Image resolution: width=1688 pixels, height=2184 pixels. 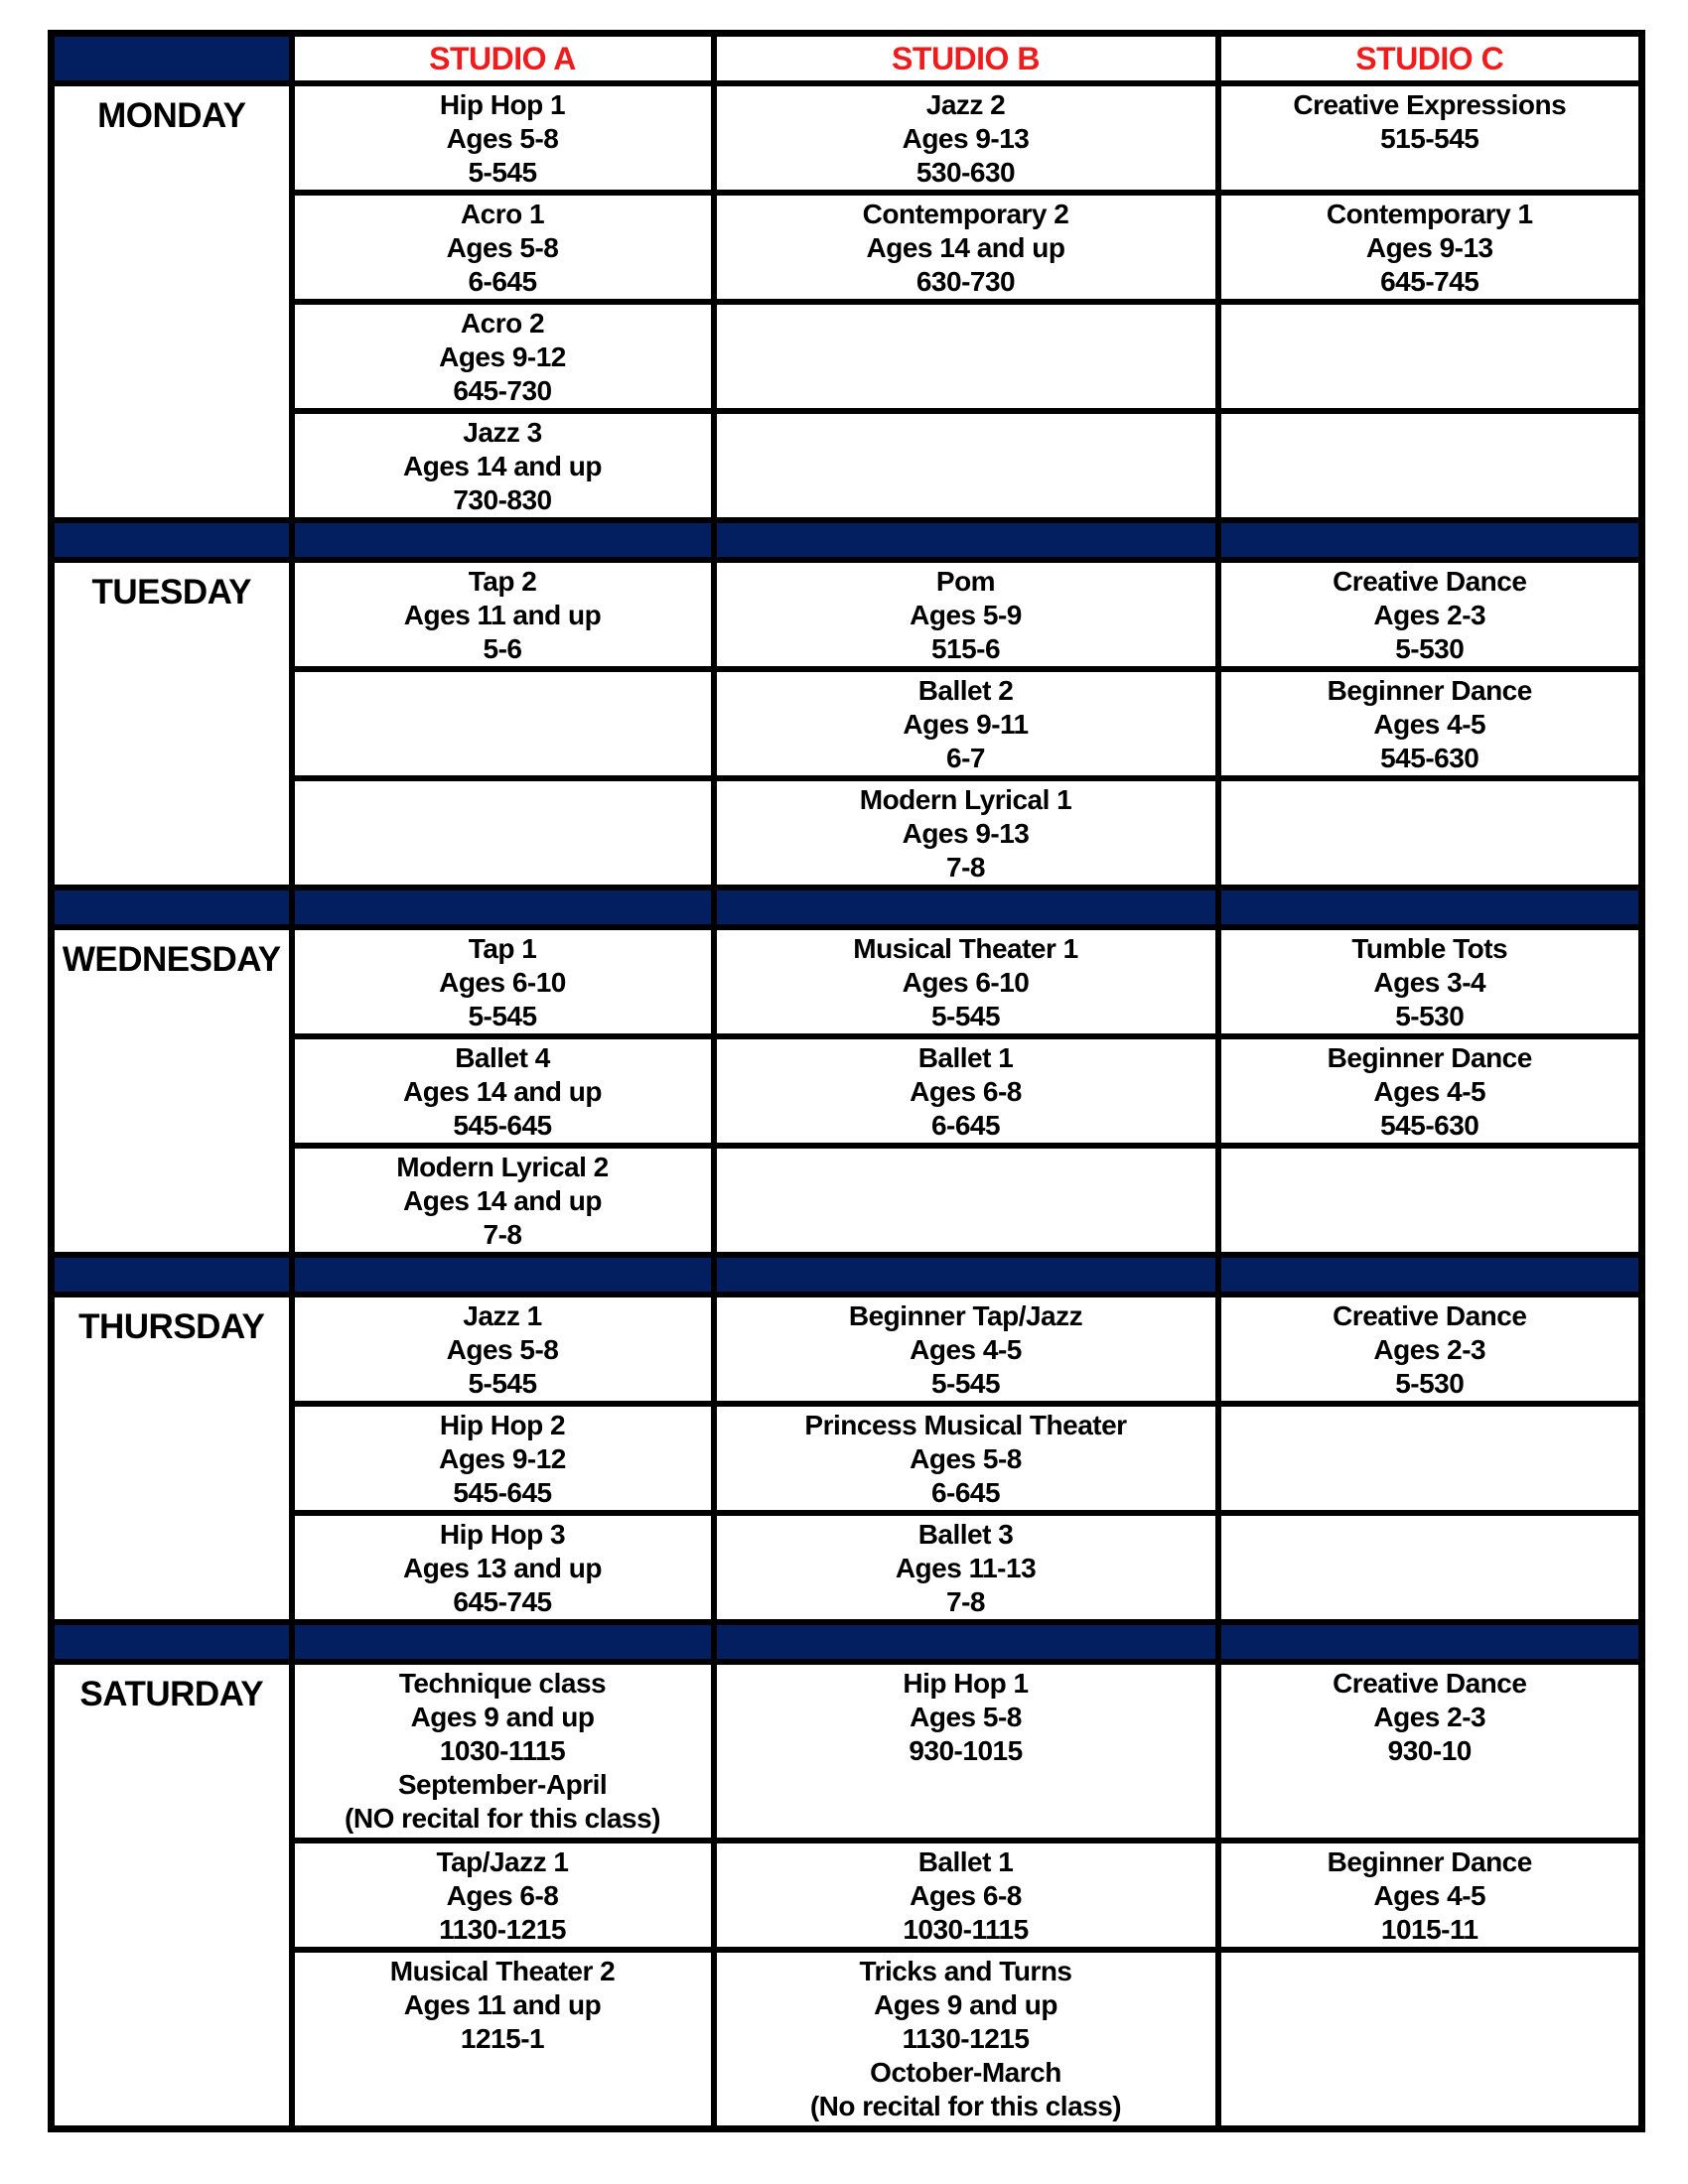 What do you see at coordinates (1429, 138) in the screenshot?
I see `class-cell: Creative Expressions 515-545` at bounding box center [1429, 138].